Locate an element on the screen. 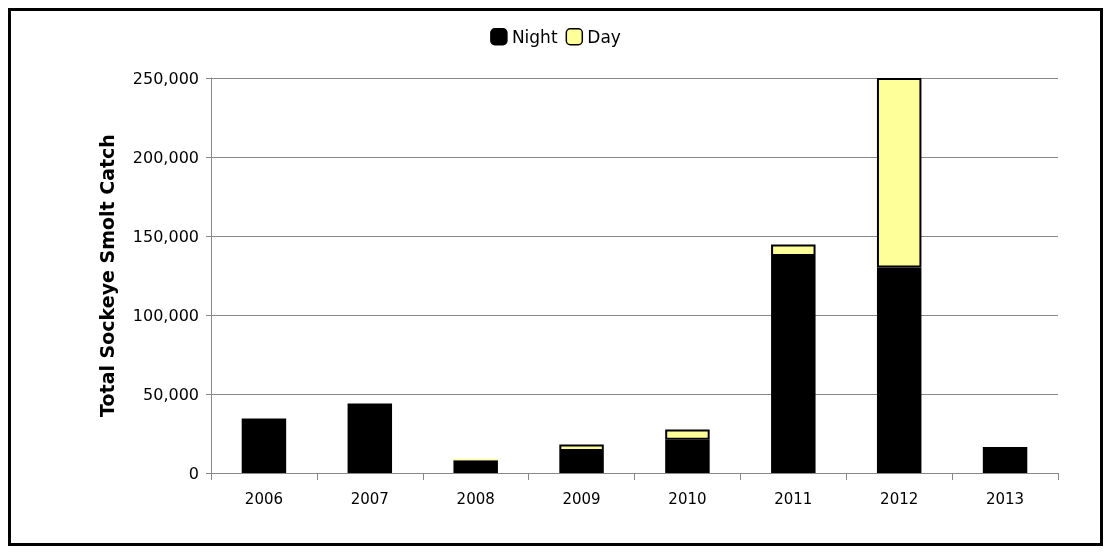 The width and height of the screenshot is (1111, 554). x-tick-label: 2006 is located at coordinates (264, 498).